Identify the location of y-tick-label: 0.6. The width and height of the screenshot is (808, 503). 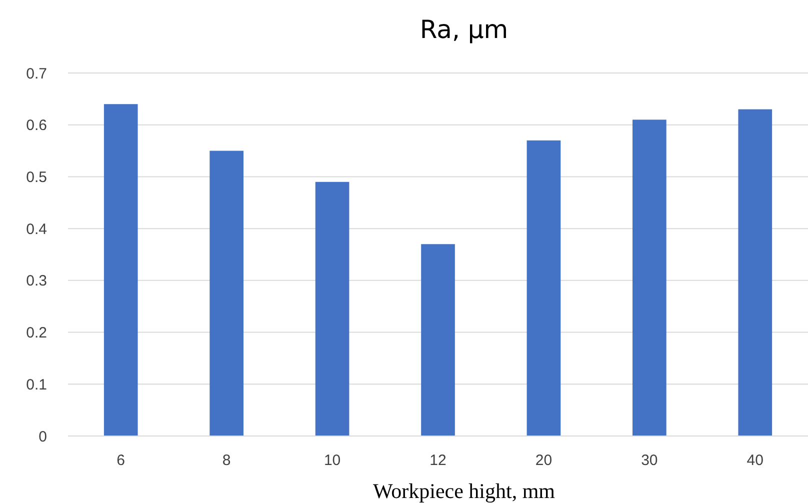
(36, 125).